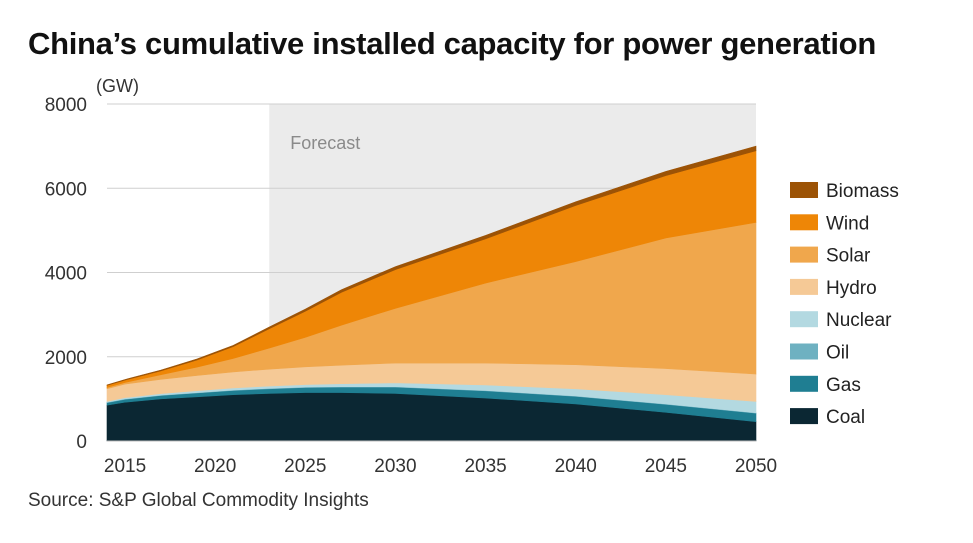 This screenshot has width=973, height=543. Describe the element at coordinates (851, 288) in the screenshot. I see `legend-label-hydro: Hydro` at that location.